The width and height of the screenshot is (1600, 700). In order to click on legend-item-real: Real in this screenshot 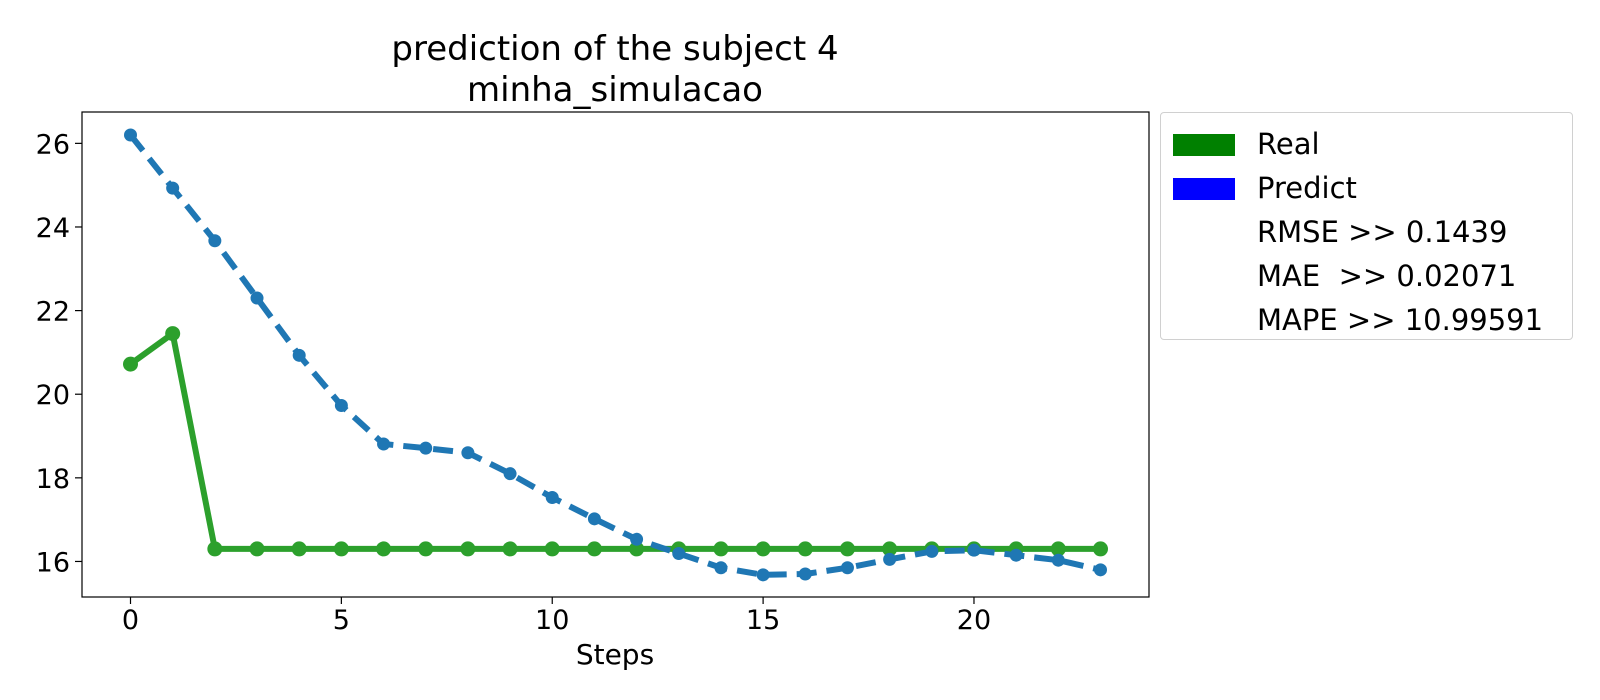, I will do `click(1366, 145)`.